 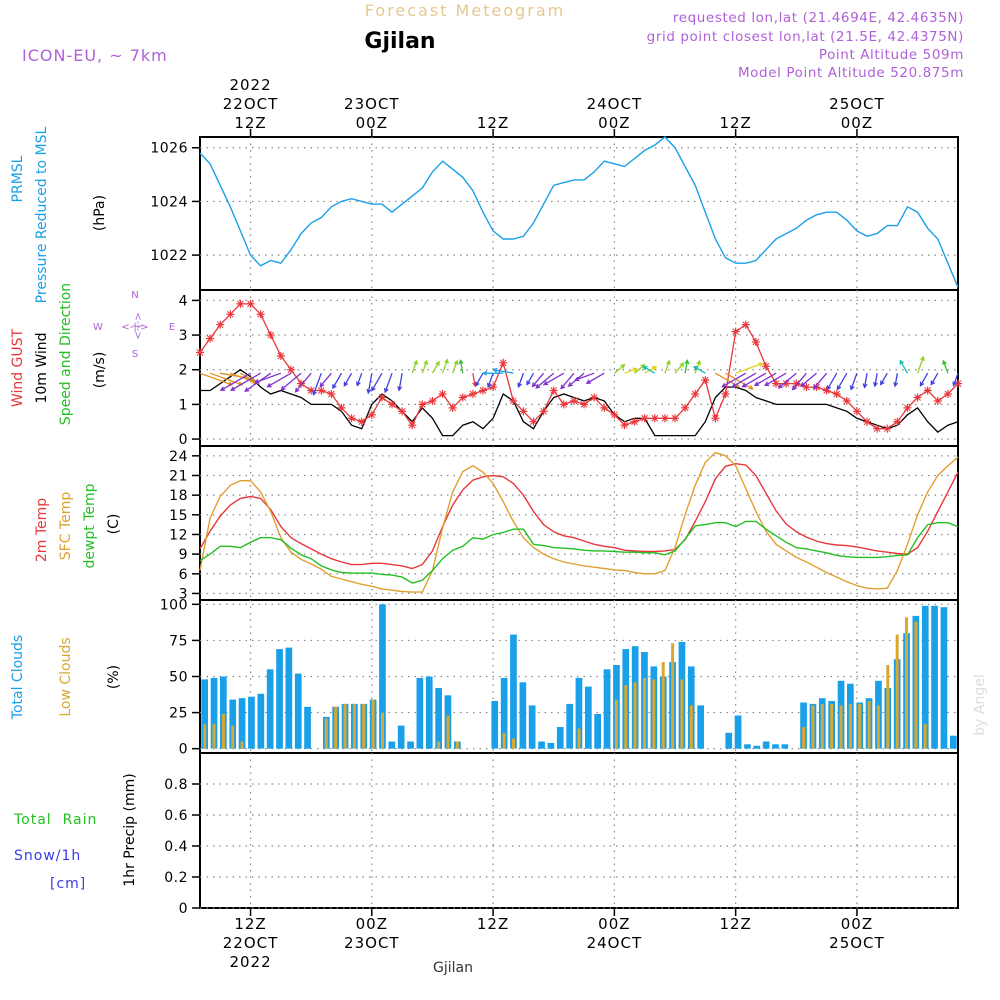 I want to click on precip-unit: 1hr Precip (mm), so click(x=130, y=829).